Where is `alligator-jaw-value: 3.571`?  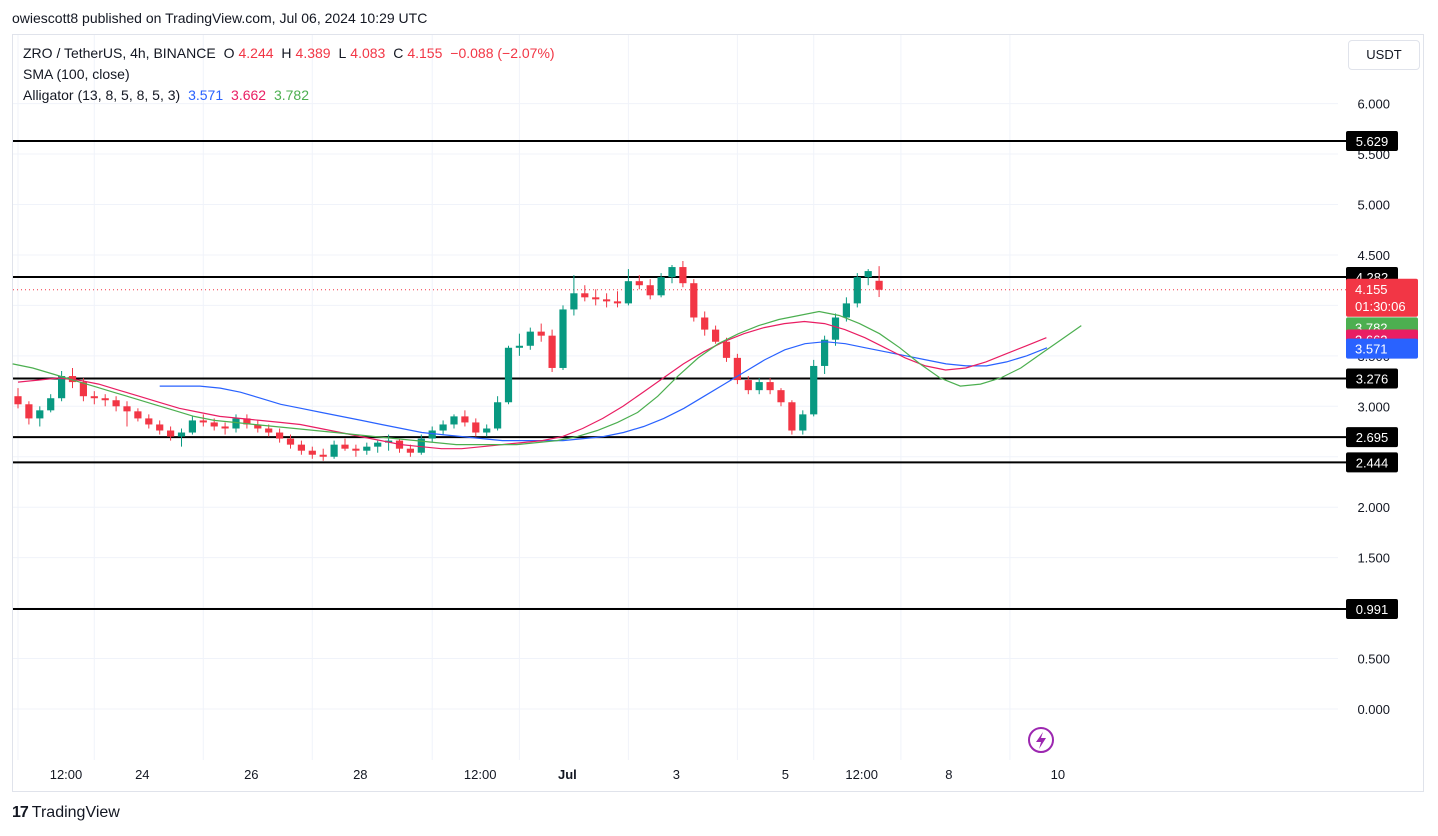
alligator-jaw-value: 3.571 is located at coordinates (206, 95).